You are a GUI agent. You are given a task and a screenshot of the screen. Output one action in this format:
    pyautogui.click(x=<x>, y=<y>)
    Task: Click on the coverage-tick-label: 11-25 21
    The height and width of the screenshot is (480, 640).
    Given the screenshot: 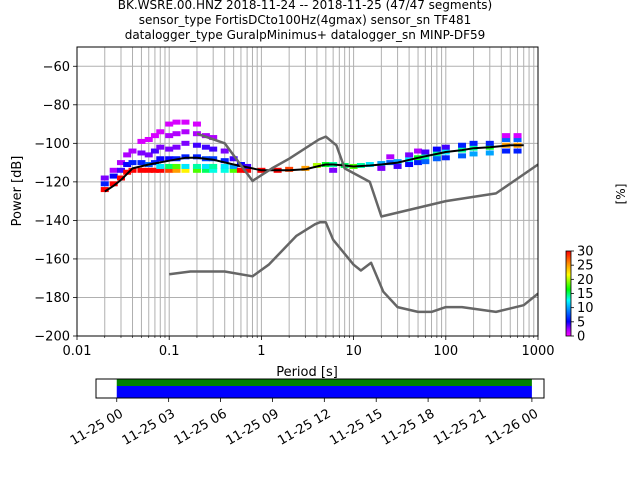 What is the action you would take?
    pyautogui.click(x=460, y=427)
    